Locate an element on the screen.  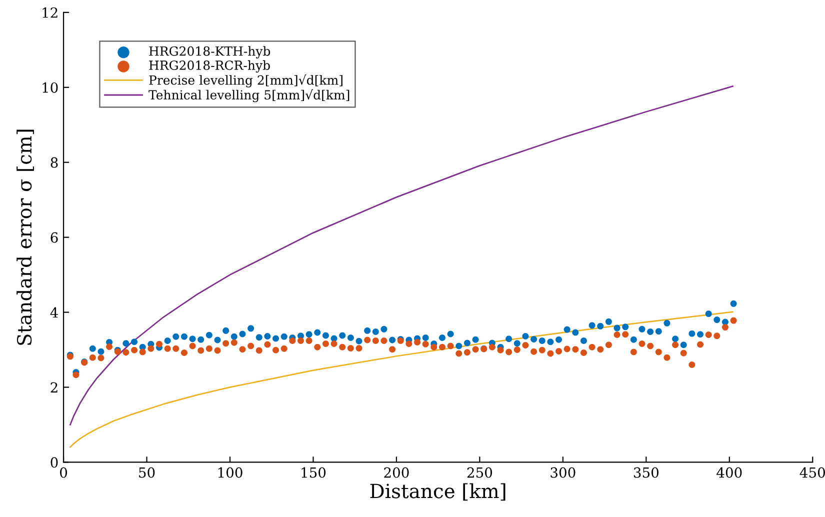
x-tick-label: 100 is located at coordinates (230, 472).